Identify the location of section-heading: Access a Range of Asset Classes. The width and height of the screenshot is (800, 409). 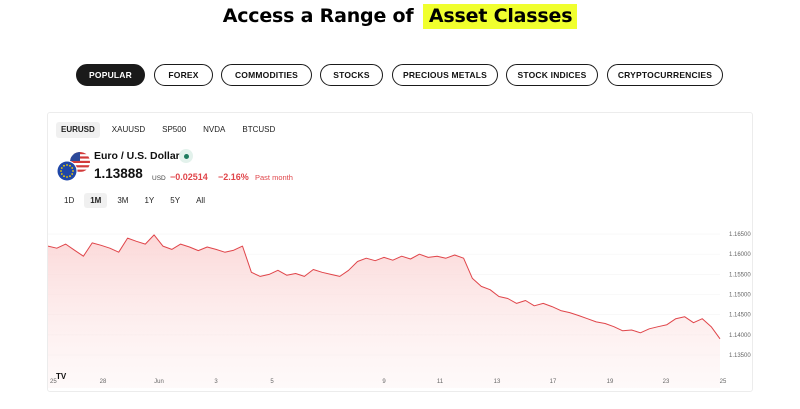
(400, 16).